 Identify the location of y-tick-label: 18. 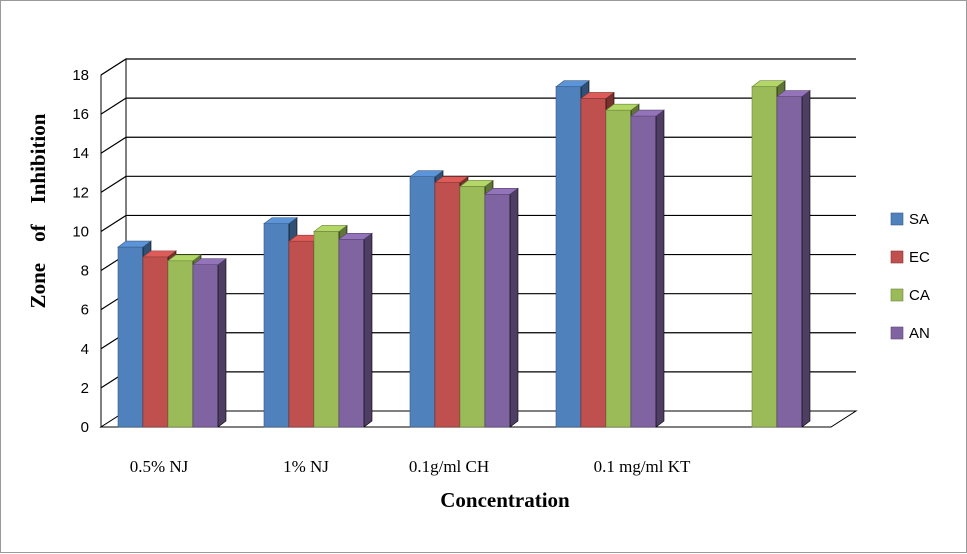
(80, 75).